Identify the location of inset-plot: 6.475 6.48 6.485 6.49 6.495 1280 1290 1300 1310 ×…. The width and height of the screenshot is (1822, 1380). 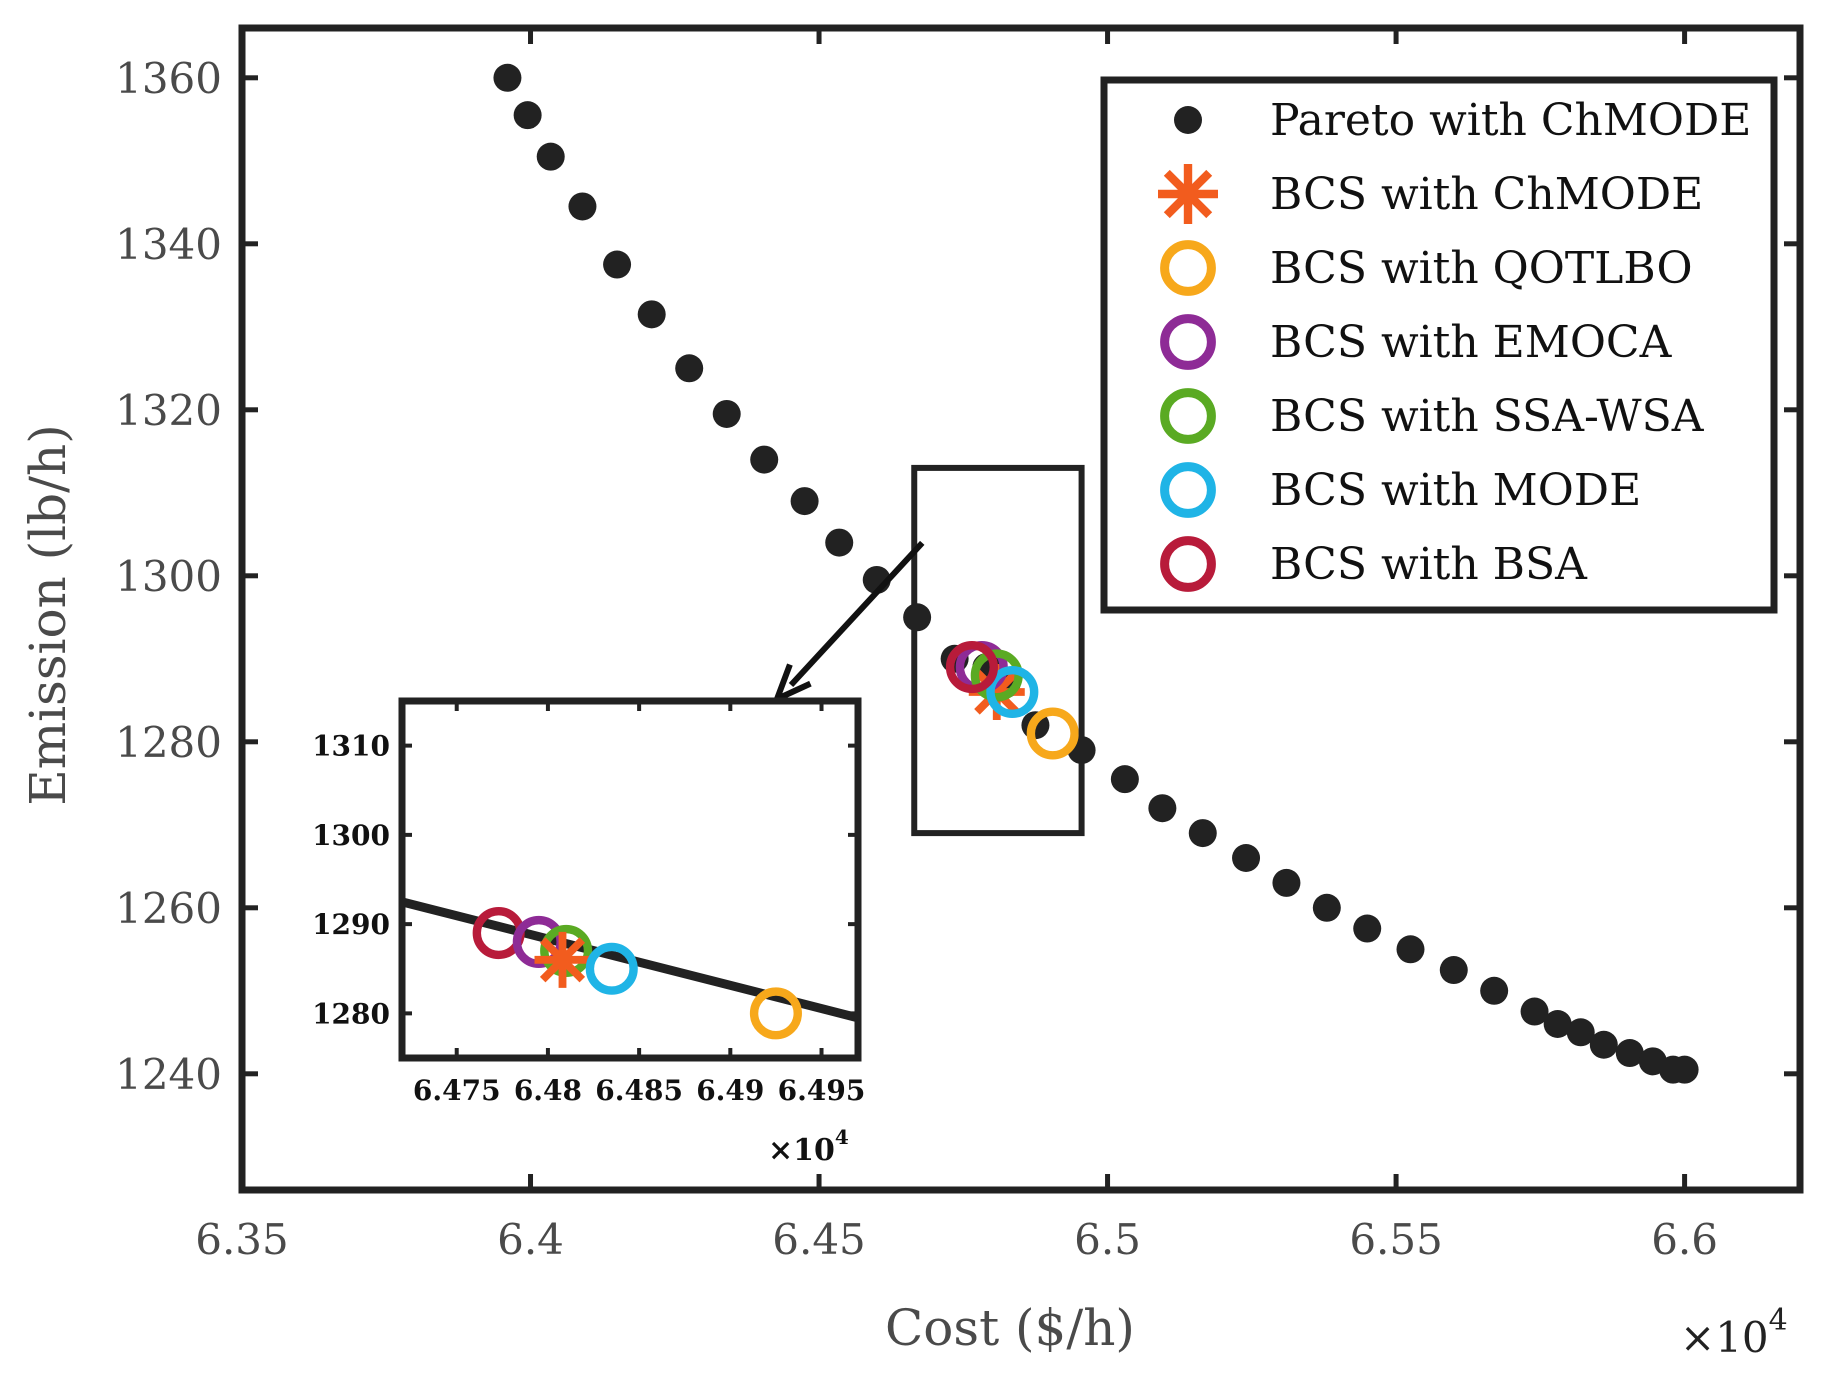
(589, 932).